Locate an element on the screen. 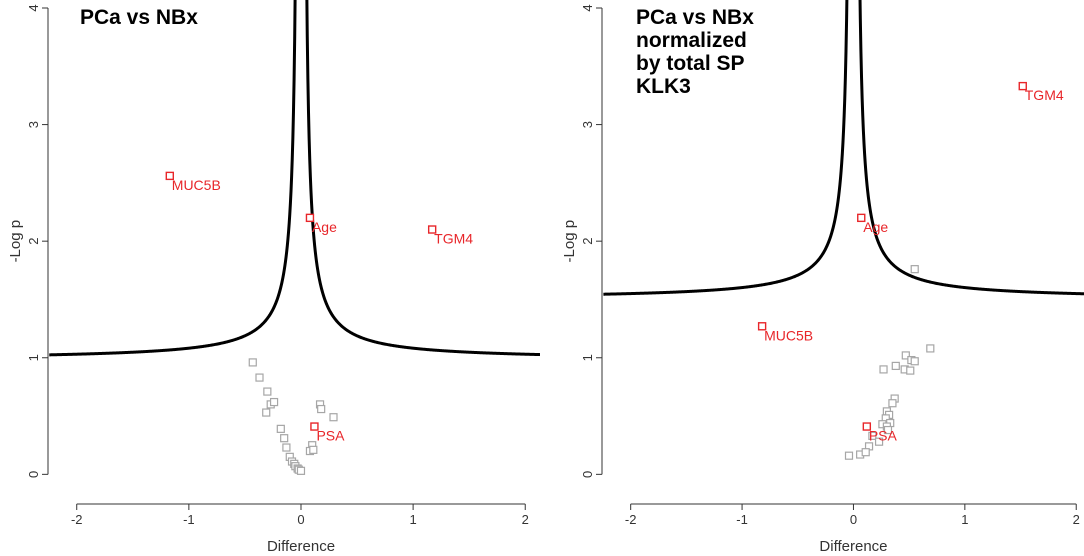  highlighted-points: MUC5B Age TGM4 PSA is located at coordinates (319, 307).